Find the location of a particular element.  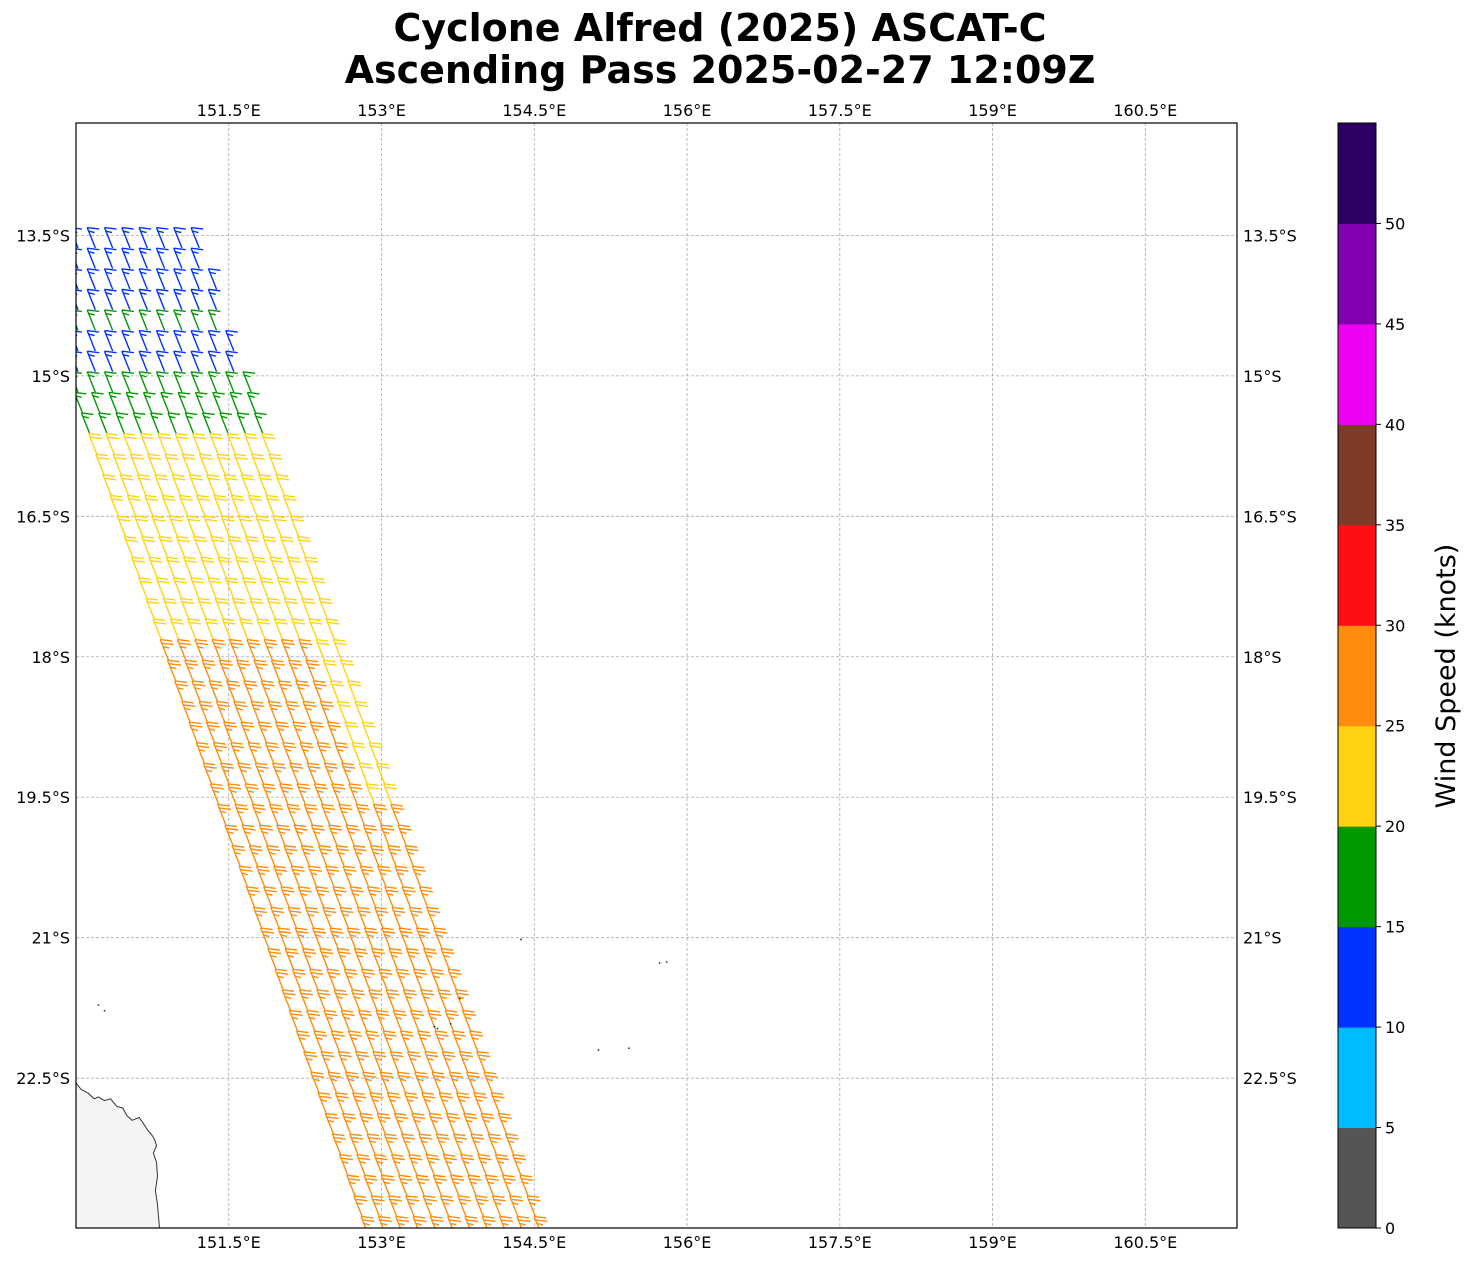

colorbar-tick-label: 35 is located at coordinates (1395, 525).